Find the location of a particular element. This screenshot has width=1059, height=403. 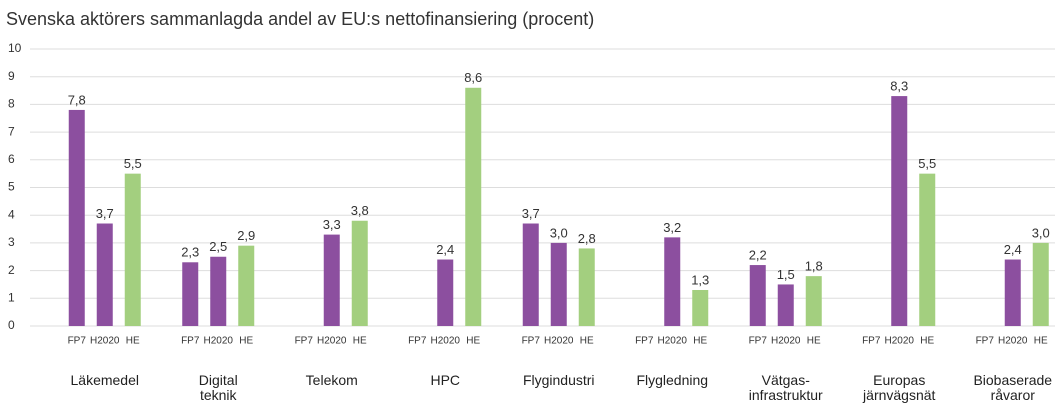

value-label: 7,8 is located at coordinates (77, 99).